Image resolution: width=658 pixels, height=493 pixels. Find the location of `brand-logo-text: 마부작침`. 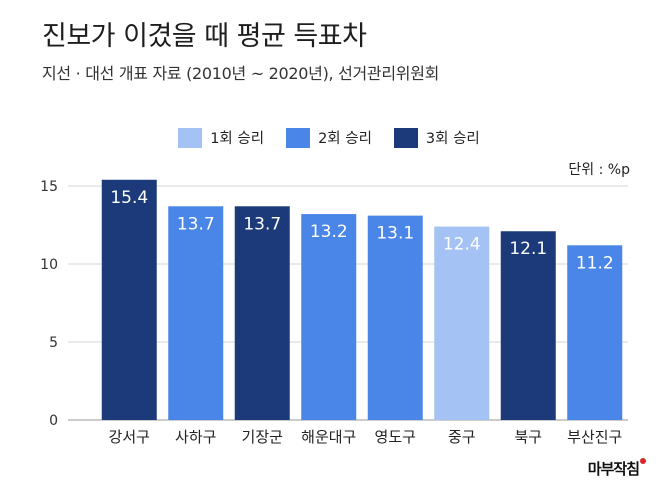

brand-logo-text: 마부작침 is located at coordinates (613, 469).